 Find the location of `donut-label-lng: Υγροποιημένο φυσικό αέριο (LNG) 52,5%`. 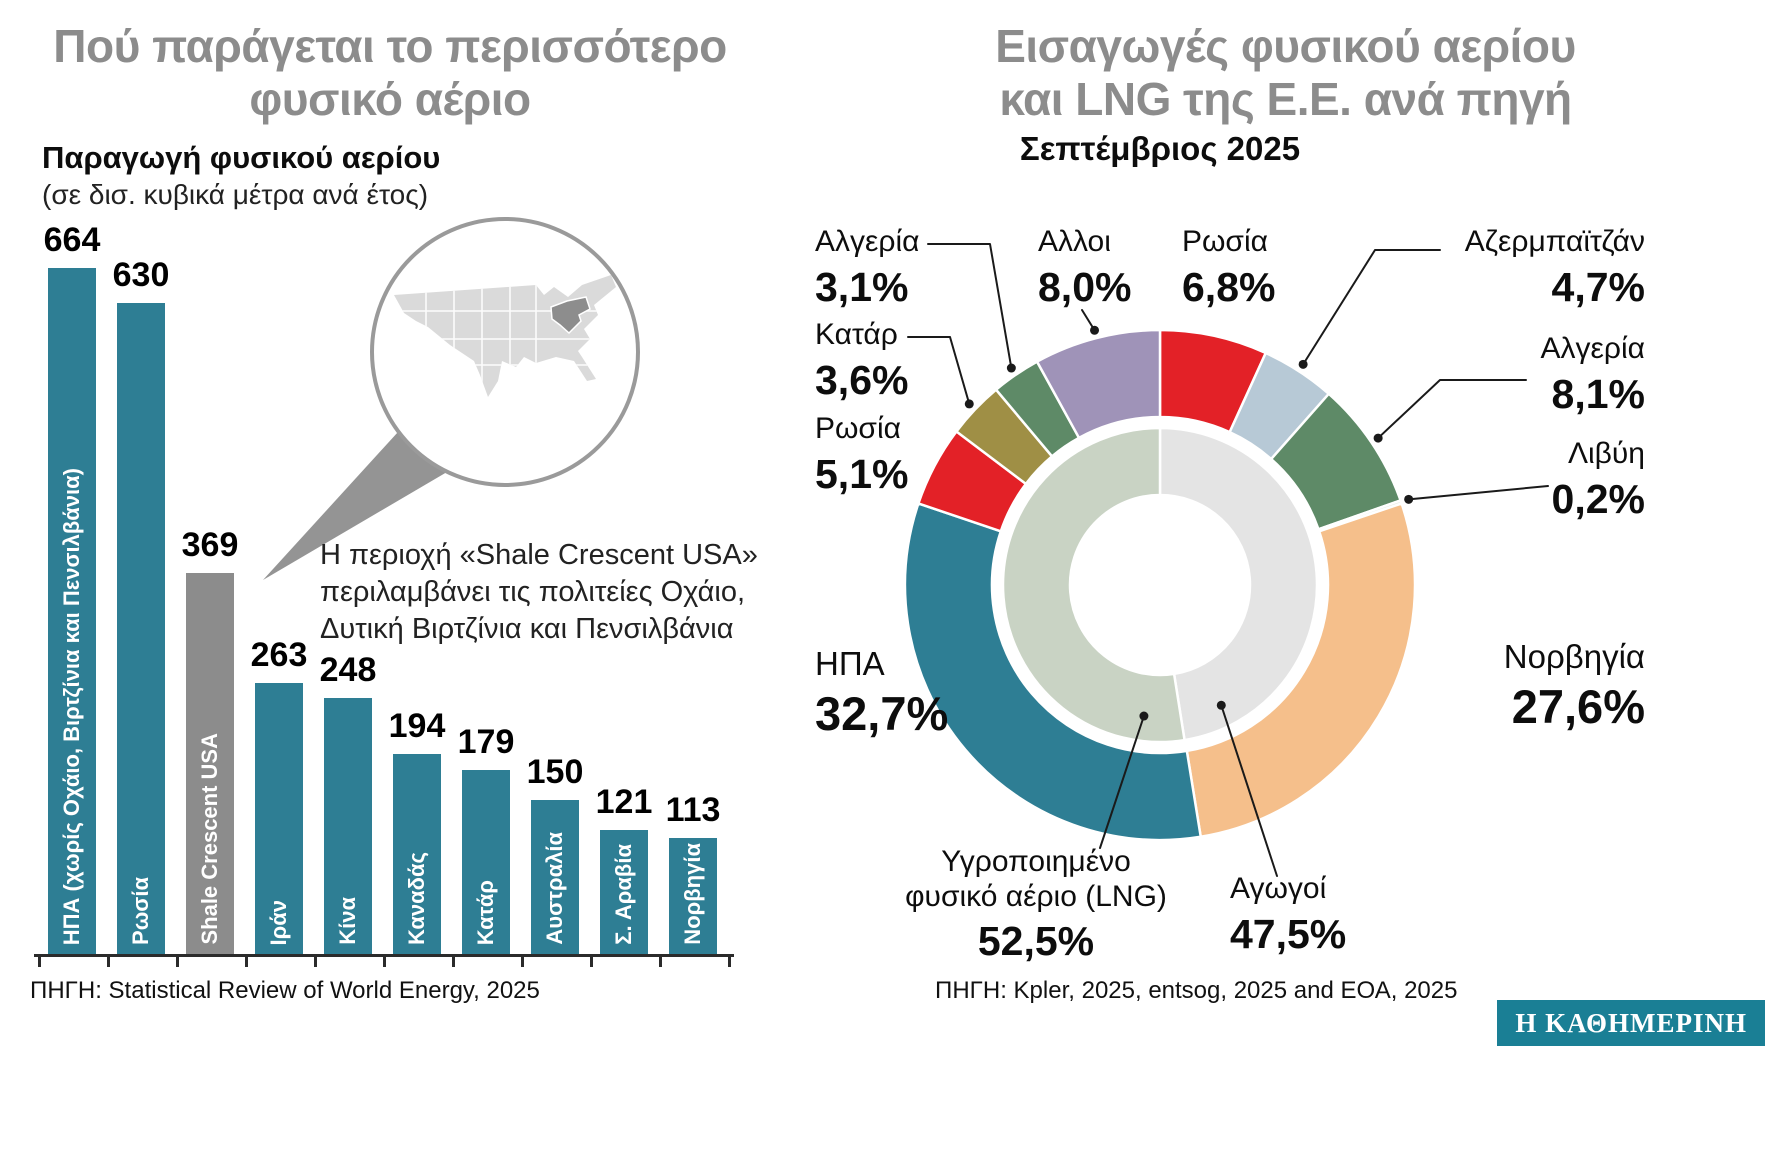

donut-label-lng: Υγροποιημένο φυσικό αέριο (LNG) 52,5% is located at coordinates (1036, 905).